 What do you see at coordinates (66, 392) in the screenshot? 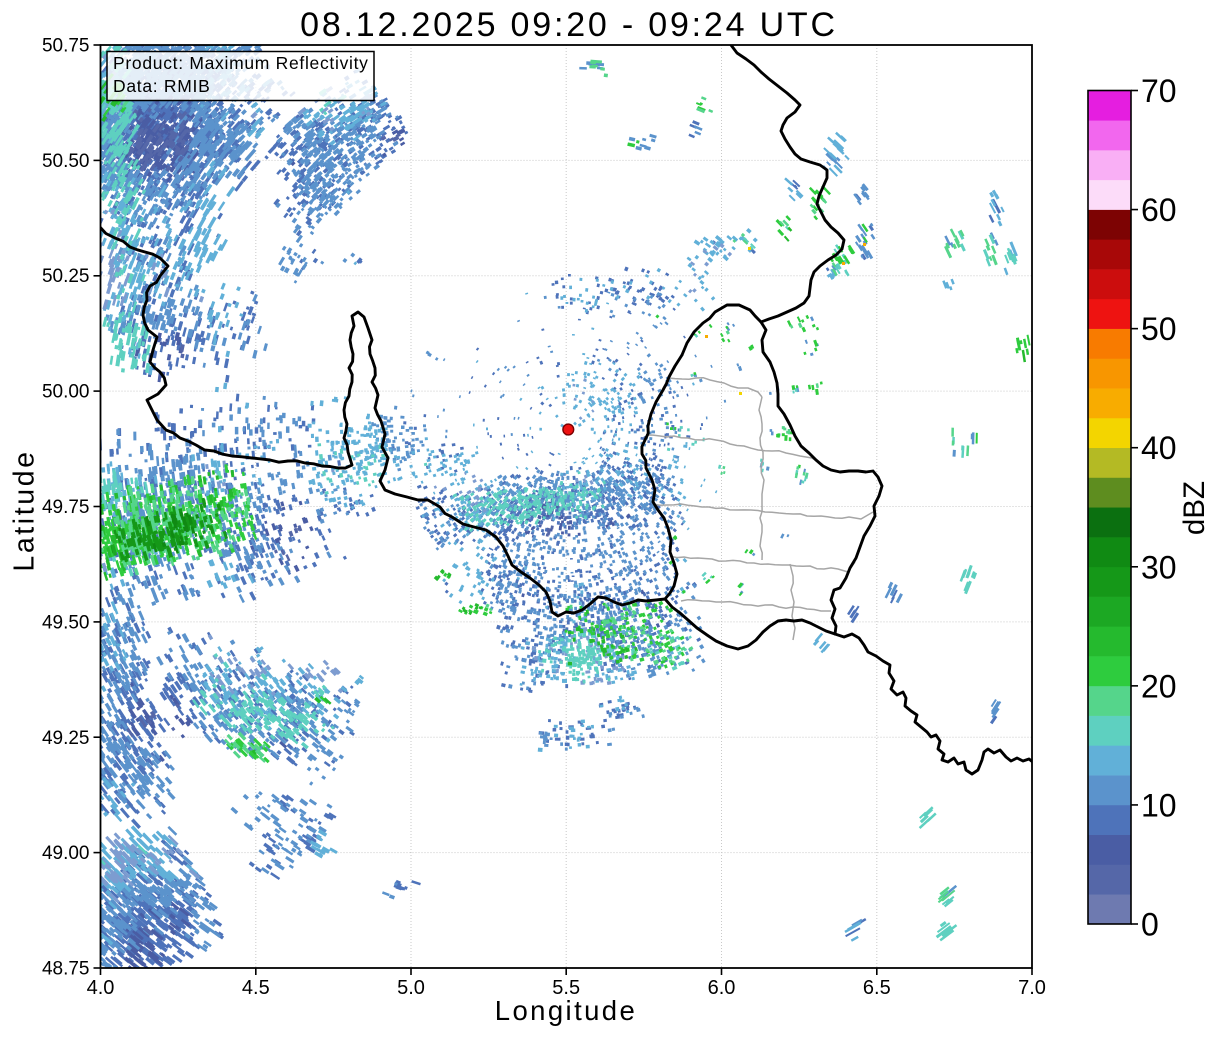
I see `svg-text: 50.00` at bounding box center [66, 392].